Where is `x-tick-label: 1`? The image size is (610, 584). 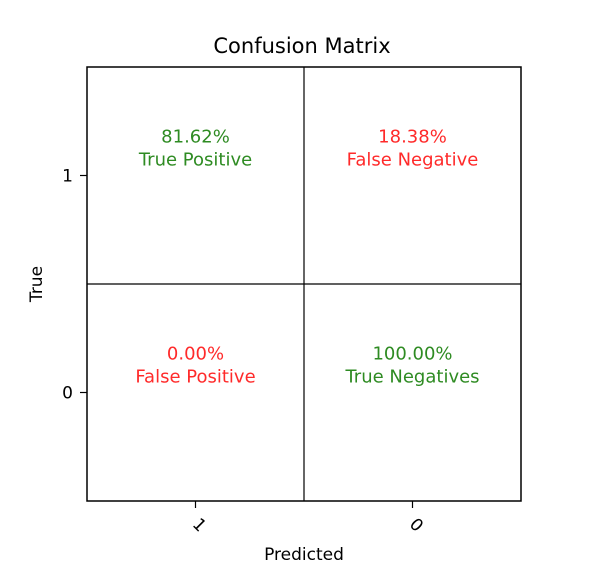
x-tick-label: 1 is located at coordinates (199, 526).